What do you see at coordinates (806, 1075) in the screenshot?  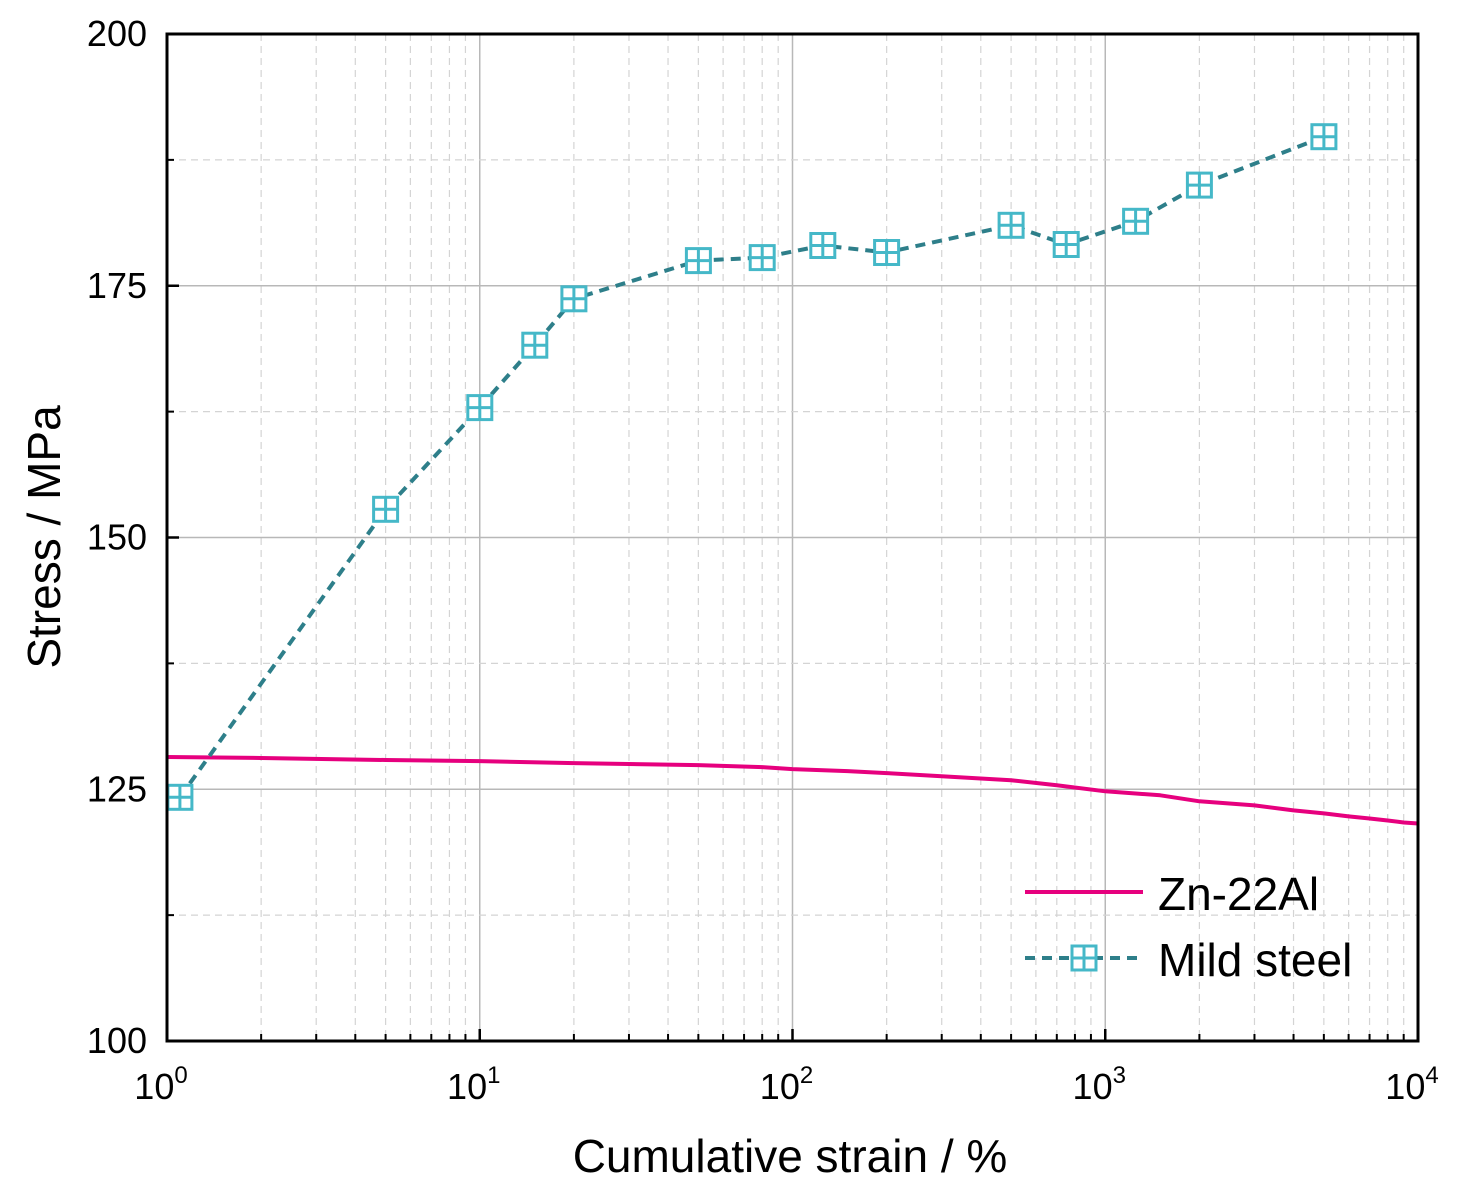 I see `x-tick-exponent: 2` at bounding box center [806, 1075].